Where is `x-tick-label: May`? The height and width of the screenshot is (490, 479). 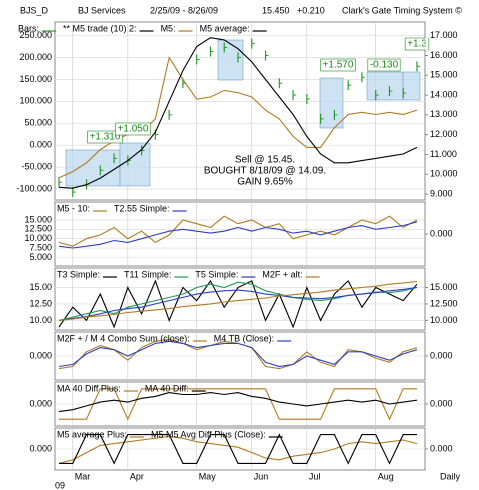
x-tick-label: May is located at coordinates (208, 476).